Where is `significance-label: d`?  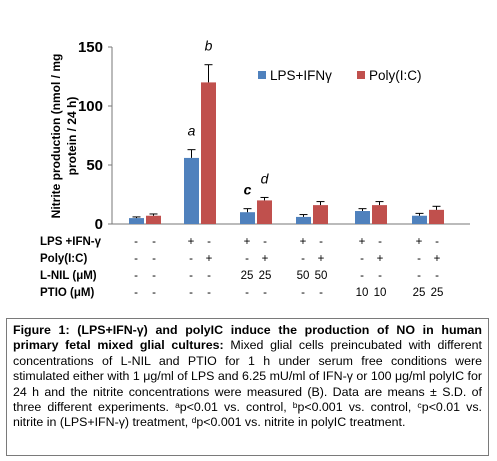
significance-label: d is located at coordinates (265, 178).